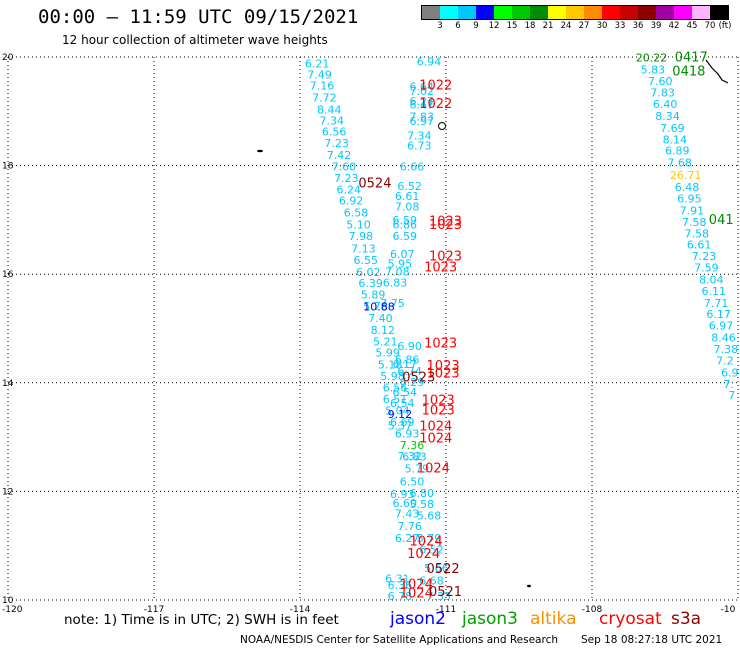  I want to click on wave-height-label: 7.68, so click(679, 163).